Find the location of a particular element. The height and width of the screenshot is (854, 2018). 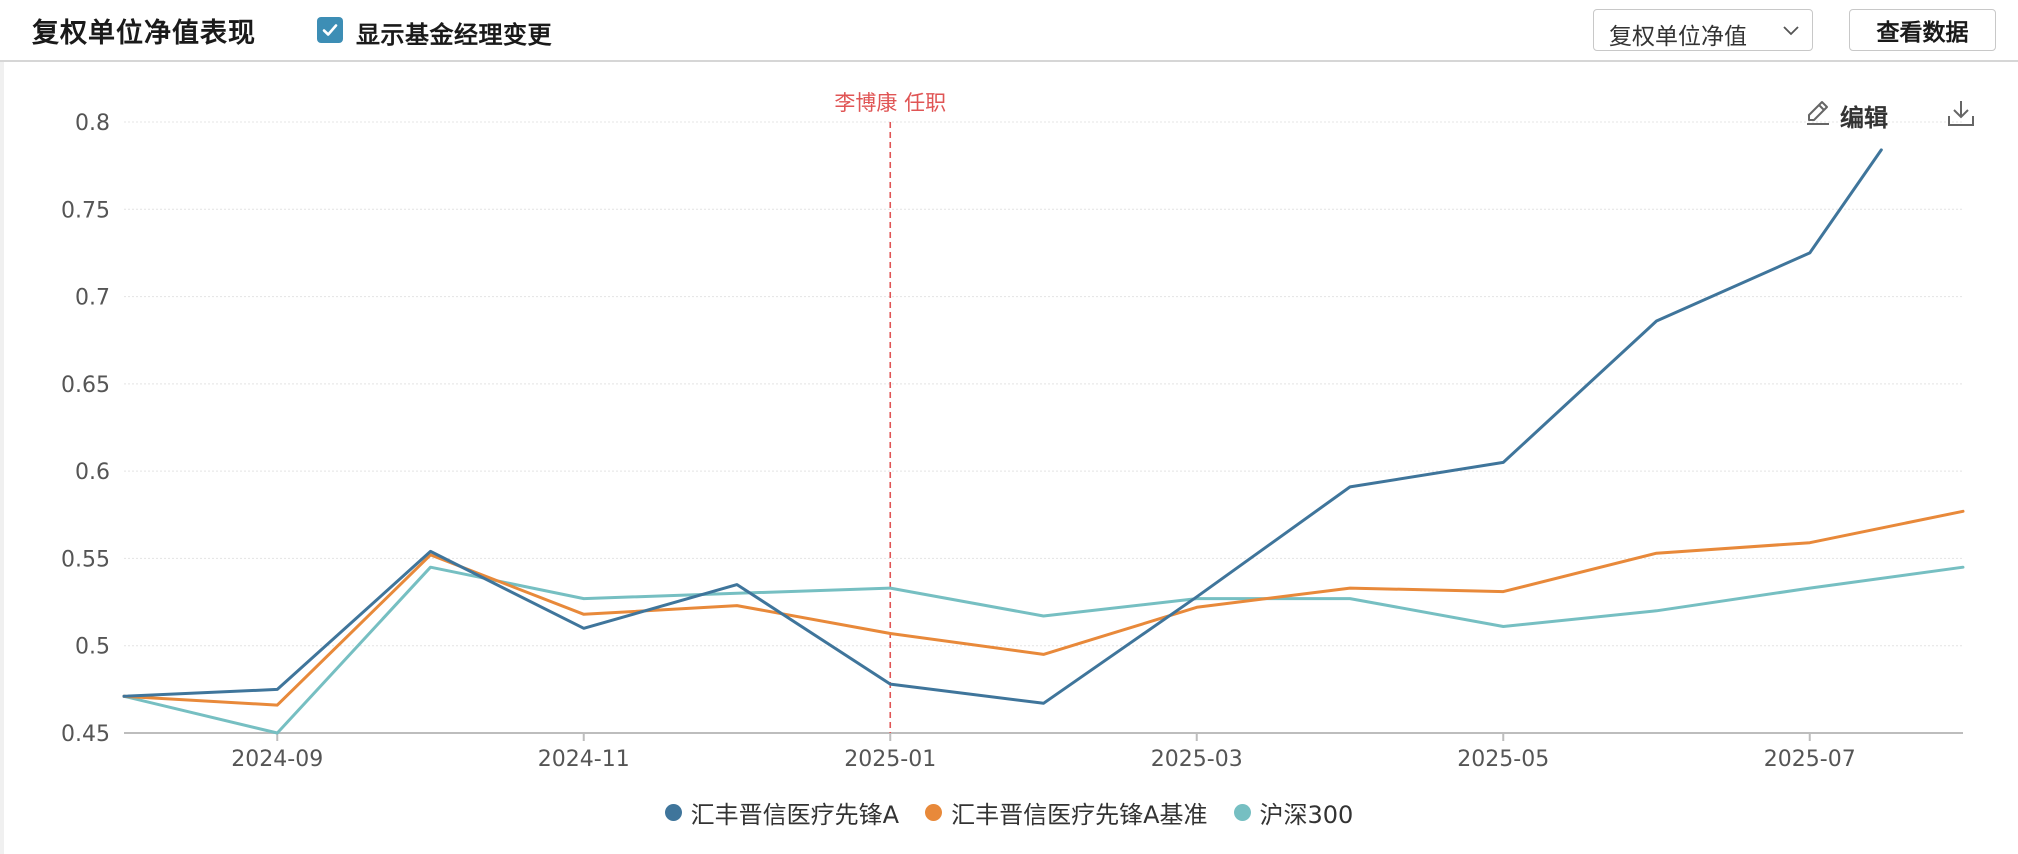

x-tick-label: 2025-07 is located at coordinates (1810, 759).